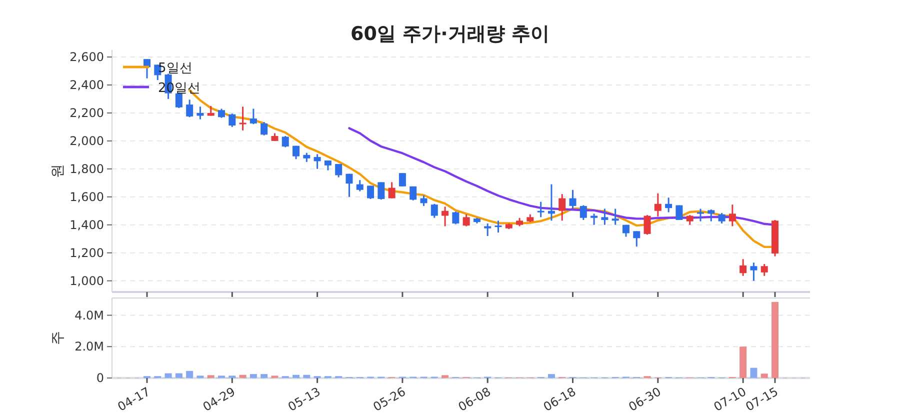 Image resolution: width=900 pixels, height=420 pixels. I want to click on chart-title: 60일 주가·거래량 추이, so click(450, 34).